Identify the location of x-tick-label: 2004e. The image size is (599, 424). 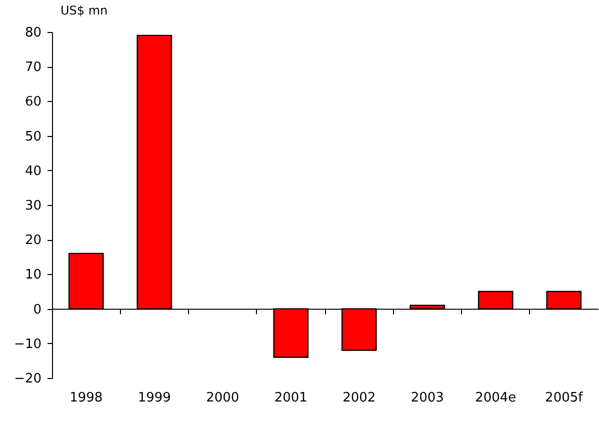
(495, 398).